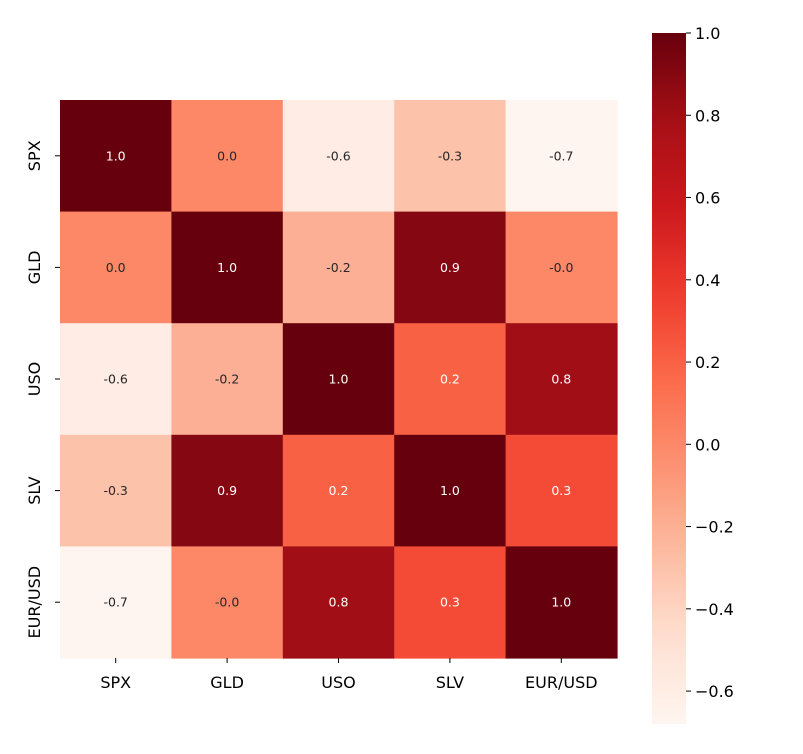 The width and height of the screenshot is (803, 754). Describe the element at coordinates (561, 682) in the screenshot. I see `x-tick-label: EUR/USD` at that location.